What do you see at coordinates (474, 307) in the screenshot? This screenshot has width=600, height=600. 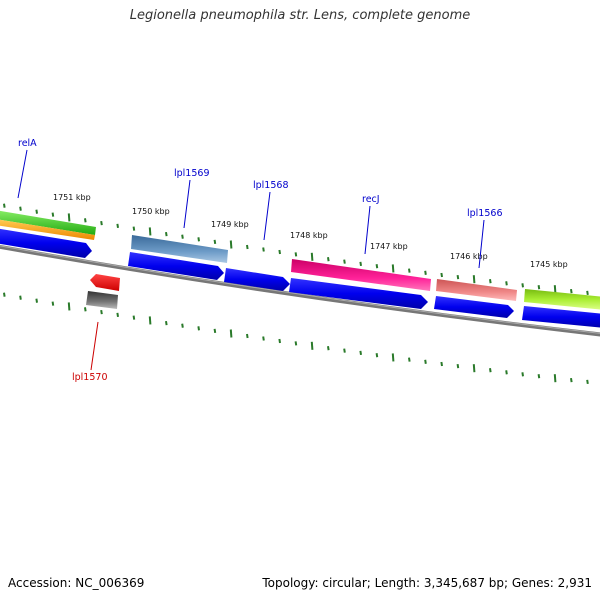 I see `cds-lpl1566-arrow` at bounding box center [474, 307].